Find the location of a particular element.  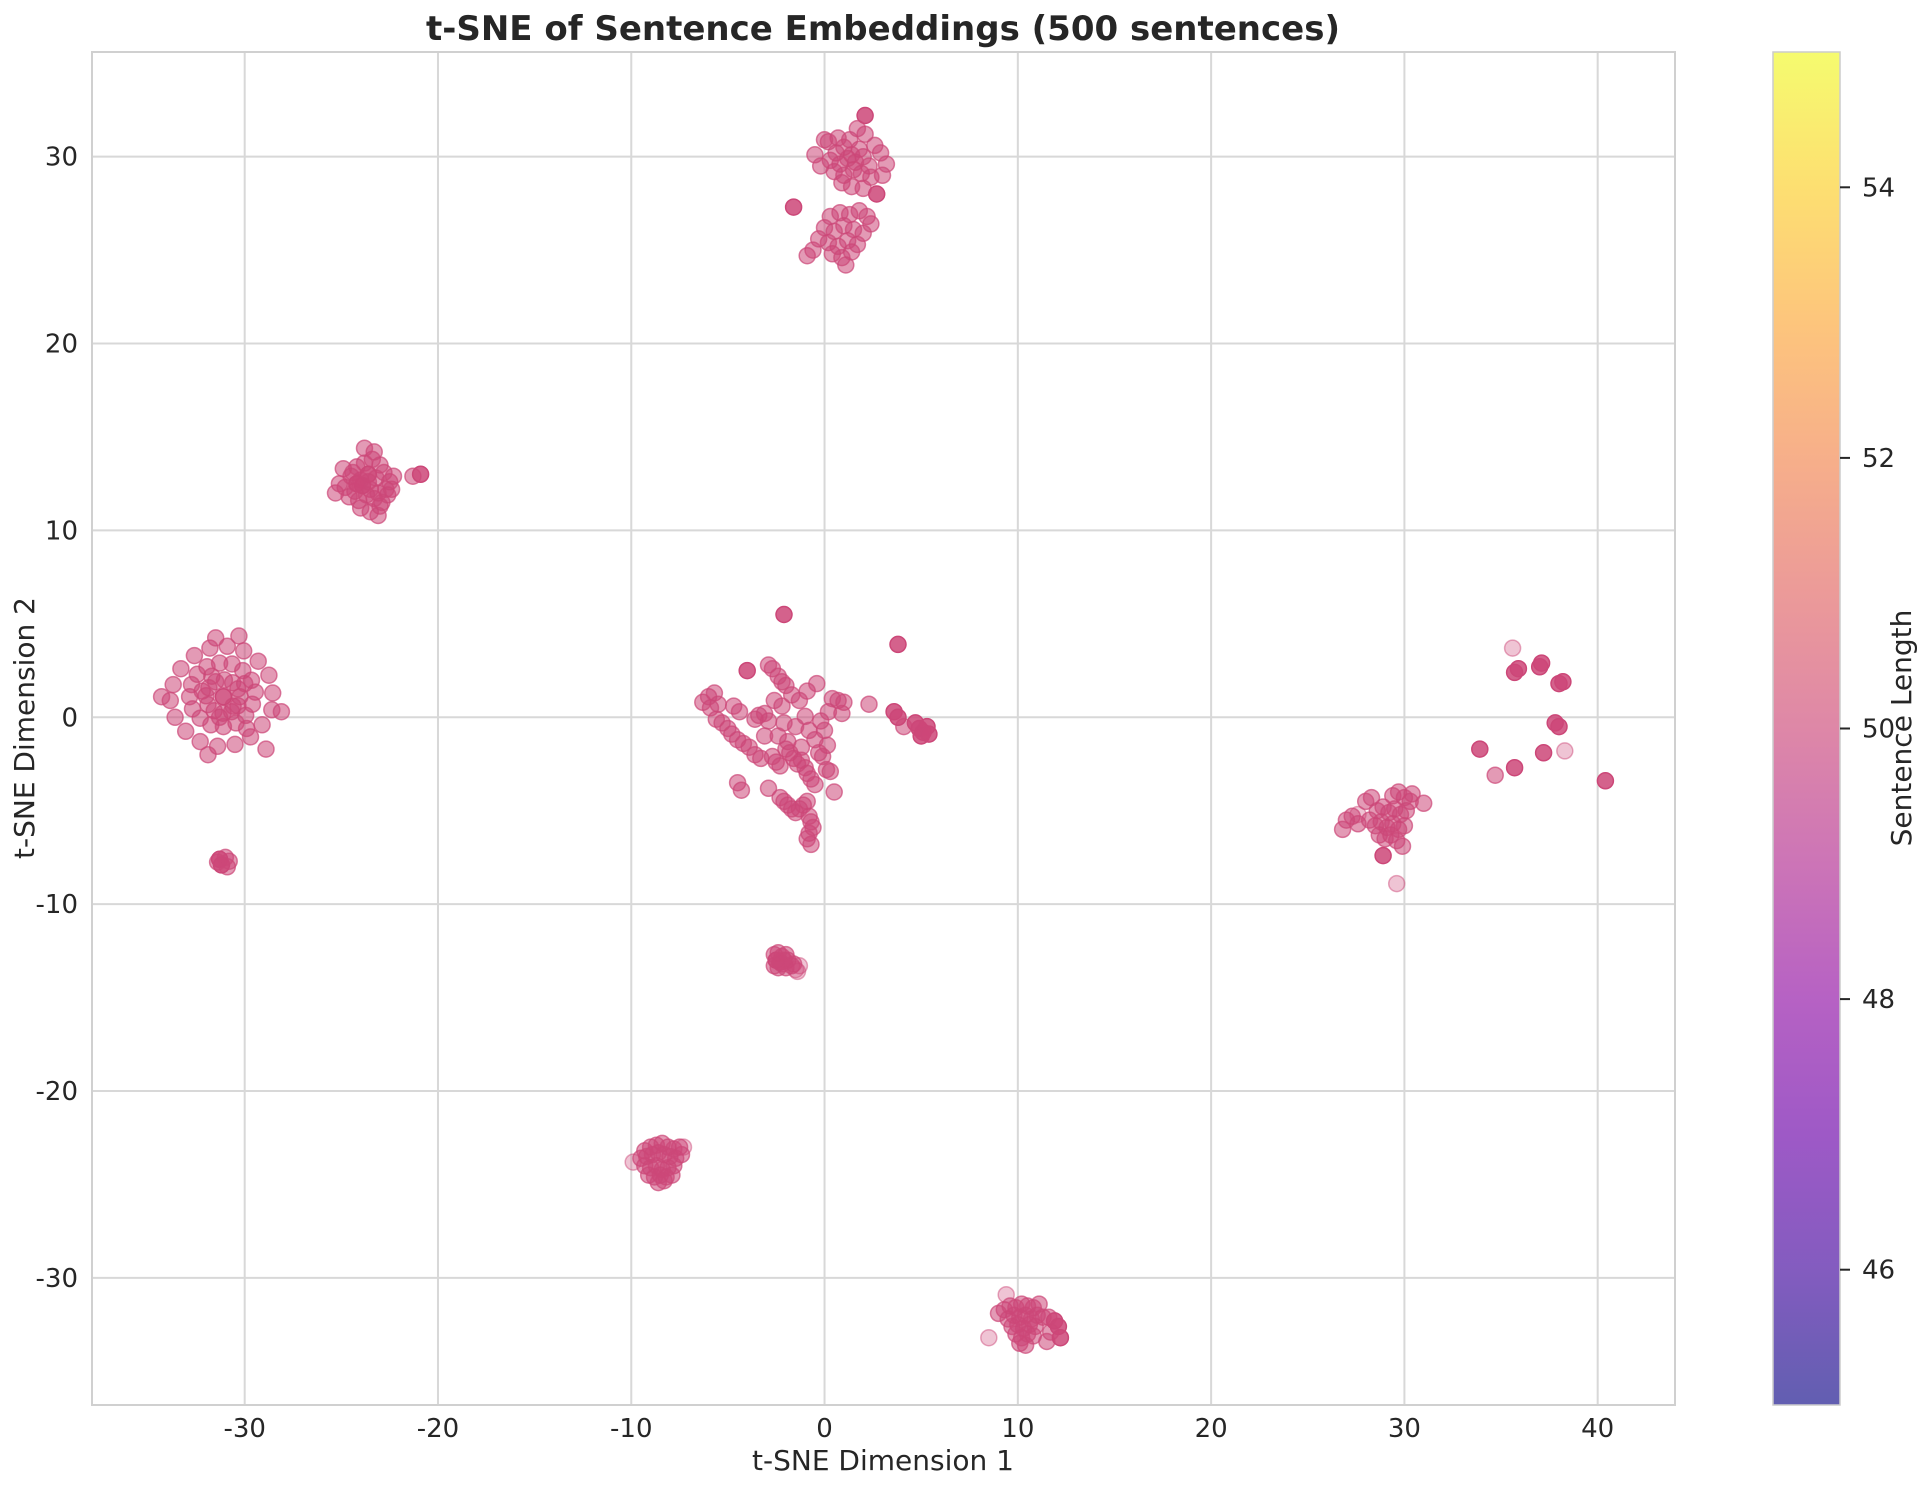

x-tick-label: 10 is located at coordinates (1017, 1429).